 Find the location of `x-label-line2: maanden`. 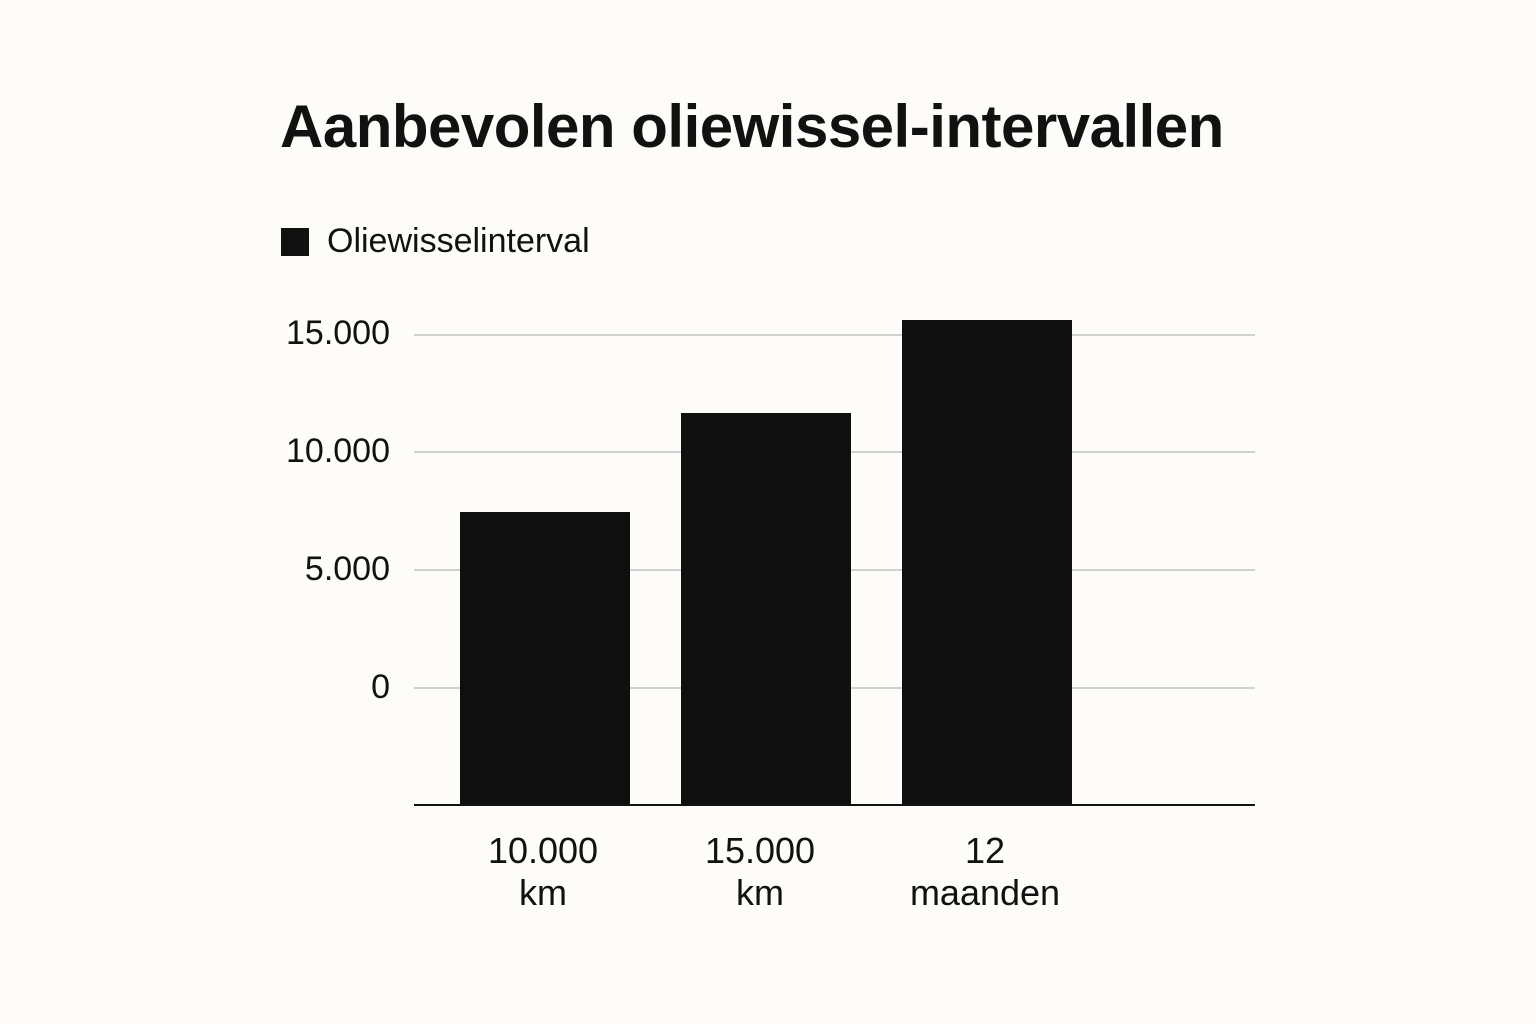

x-label-line2: maanden is located at coordinates (985, 892).